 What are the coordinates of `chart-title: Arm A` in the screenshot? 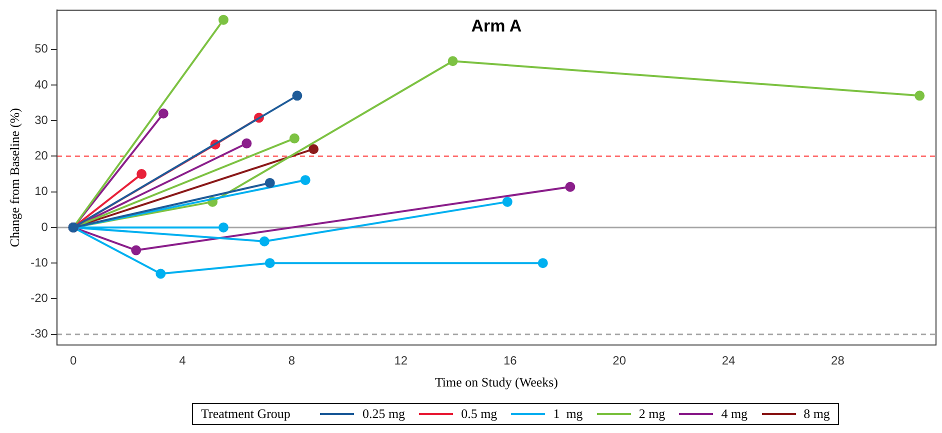 It's located at (496, 26).